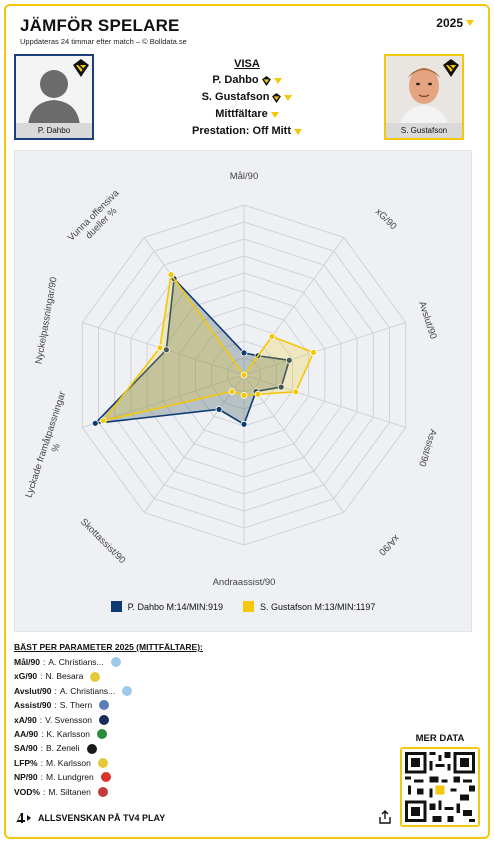  Describe the element at coordinates (440, 787) in the screenshot. I see `qr-code-icon` at that location.